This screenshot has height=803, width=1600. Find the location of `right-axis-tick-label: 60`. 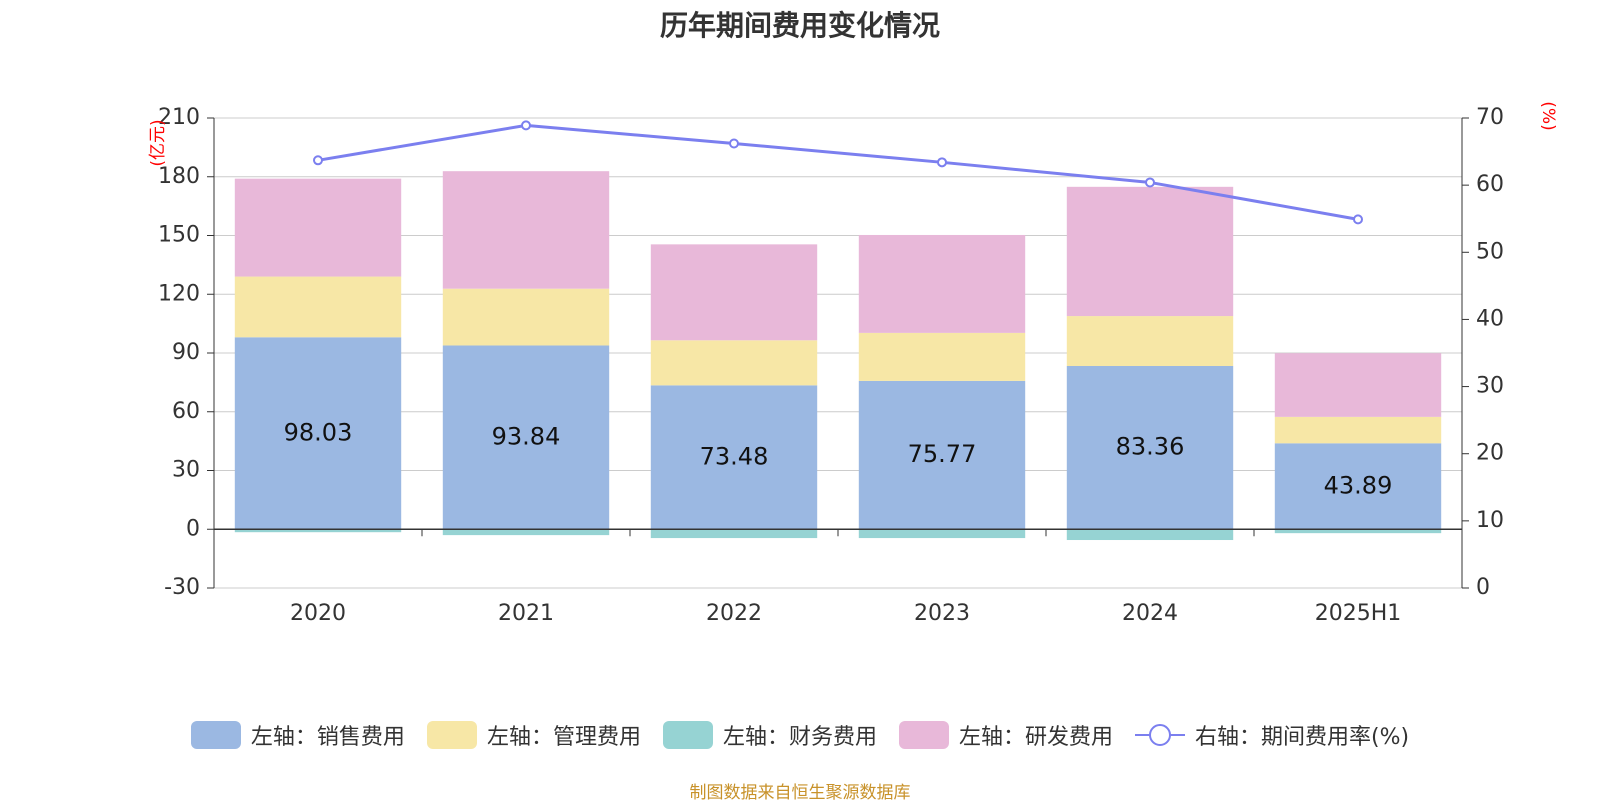

right-axis-tick-label: 60 is located at coordinates (1490, 184).